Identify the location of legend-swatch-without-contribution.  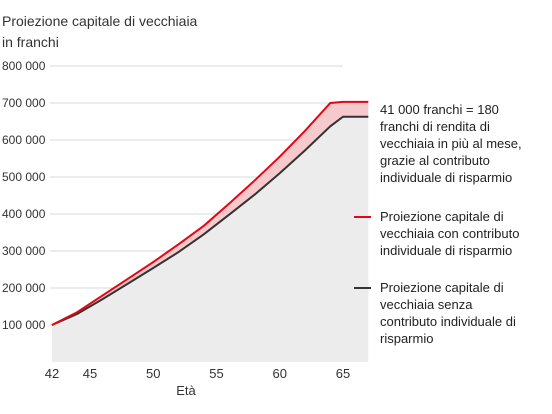
(362, 288).